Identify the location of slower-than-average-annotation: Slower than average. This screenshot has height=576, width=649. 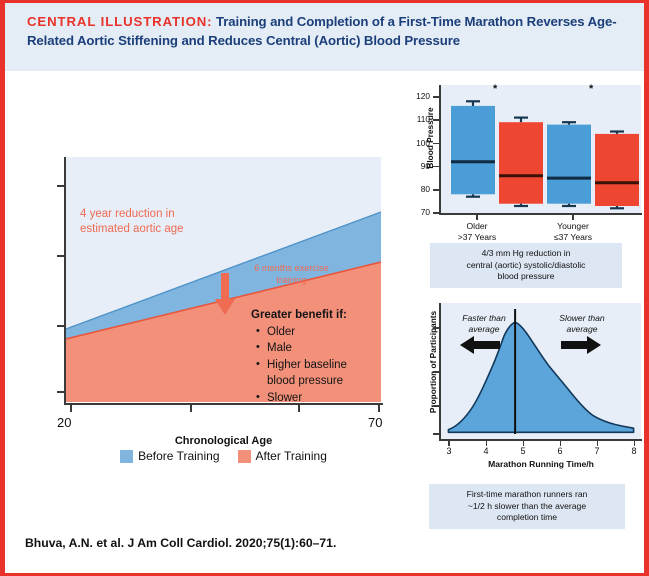
(582, 323).